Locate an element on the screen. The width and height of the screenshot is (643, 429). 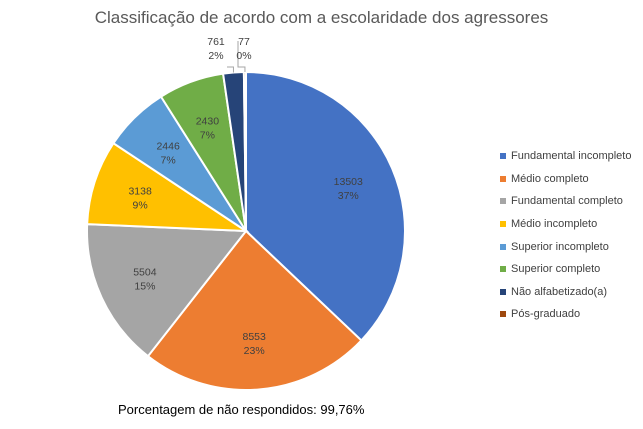
slice-percent-label: 15% is located at coordinates (144, 287).